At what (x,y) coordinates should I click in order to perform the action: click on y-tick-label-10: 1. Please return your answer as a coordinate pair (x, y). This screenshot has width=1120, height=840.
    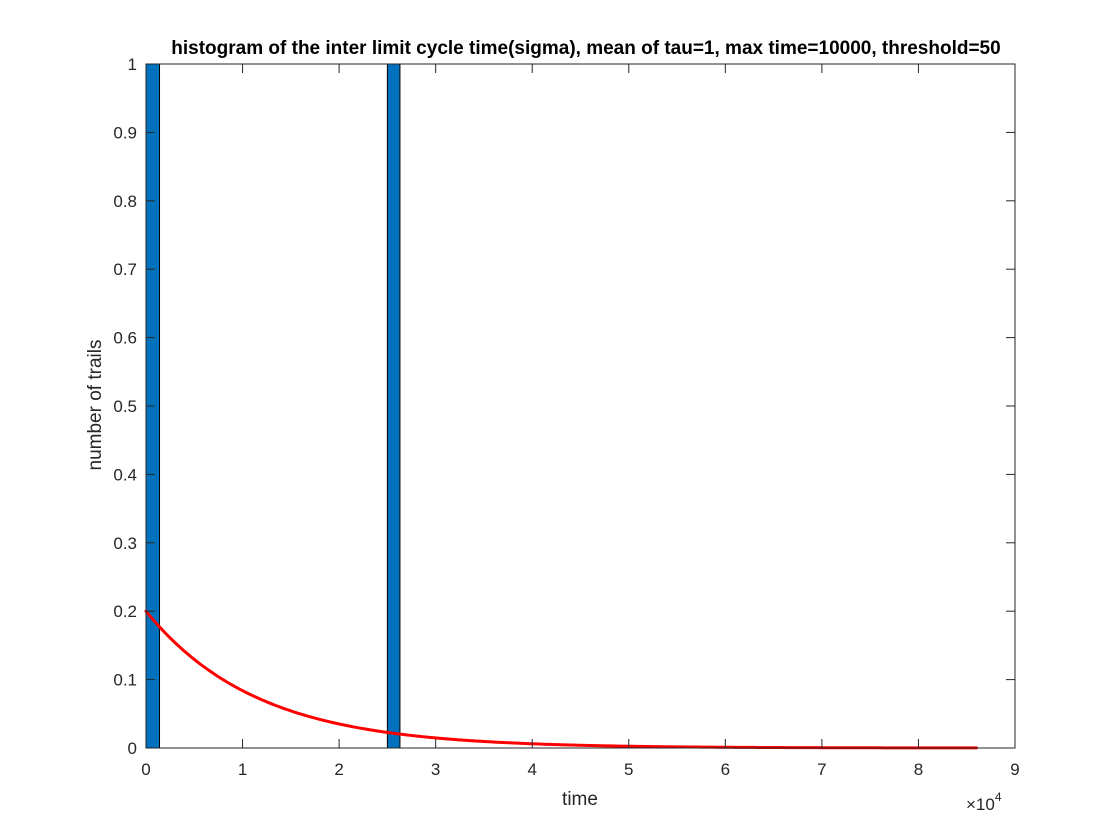
    Looking at the image, I should click on (132, 64).